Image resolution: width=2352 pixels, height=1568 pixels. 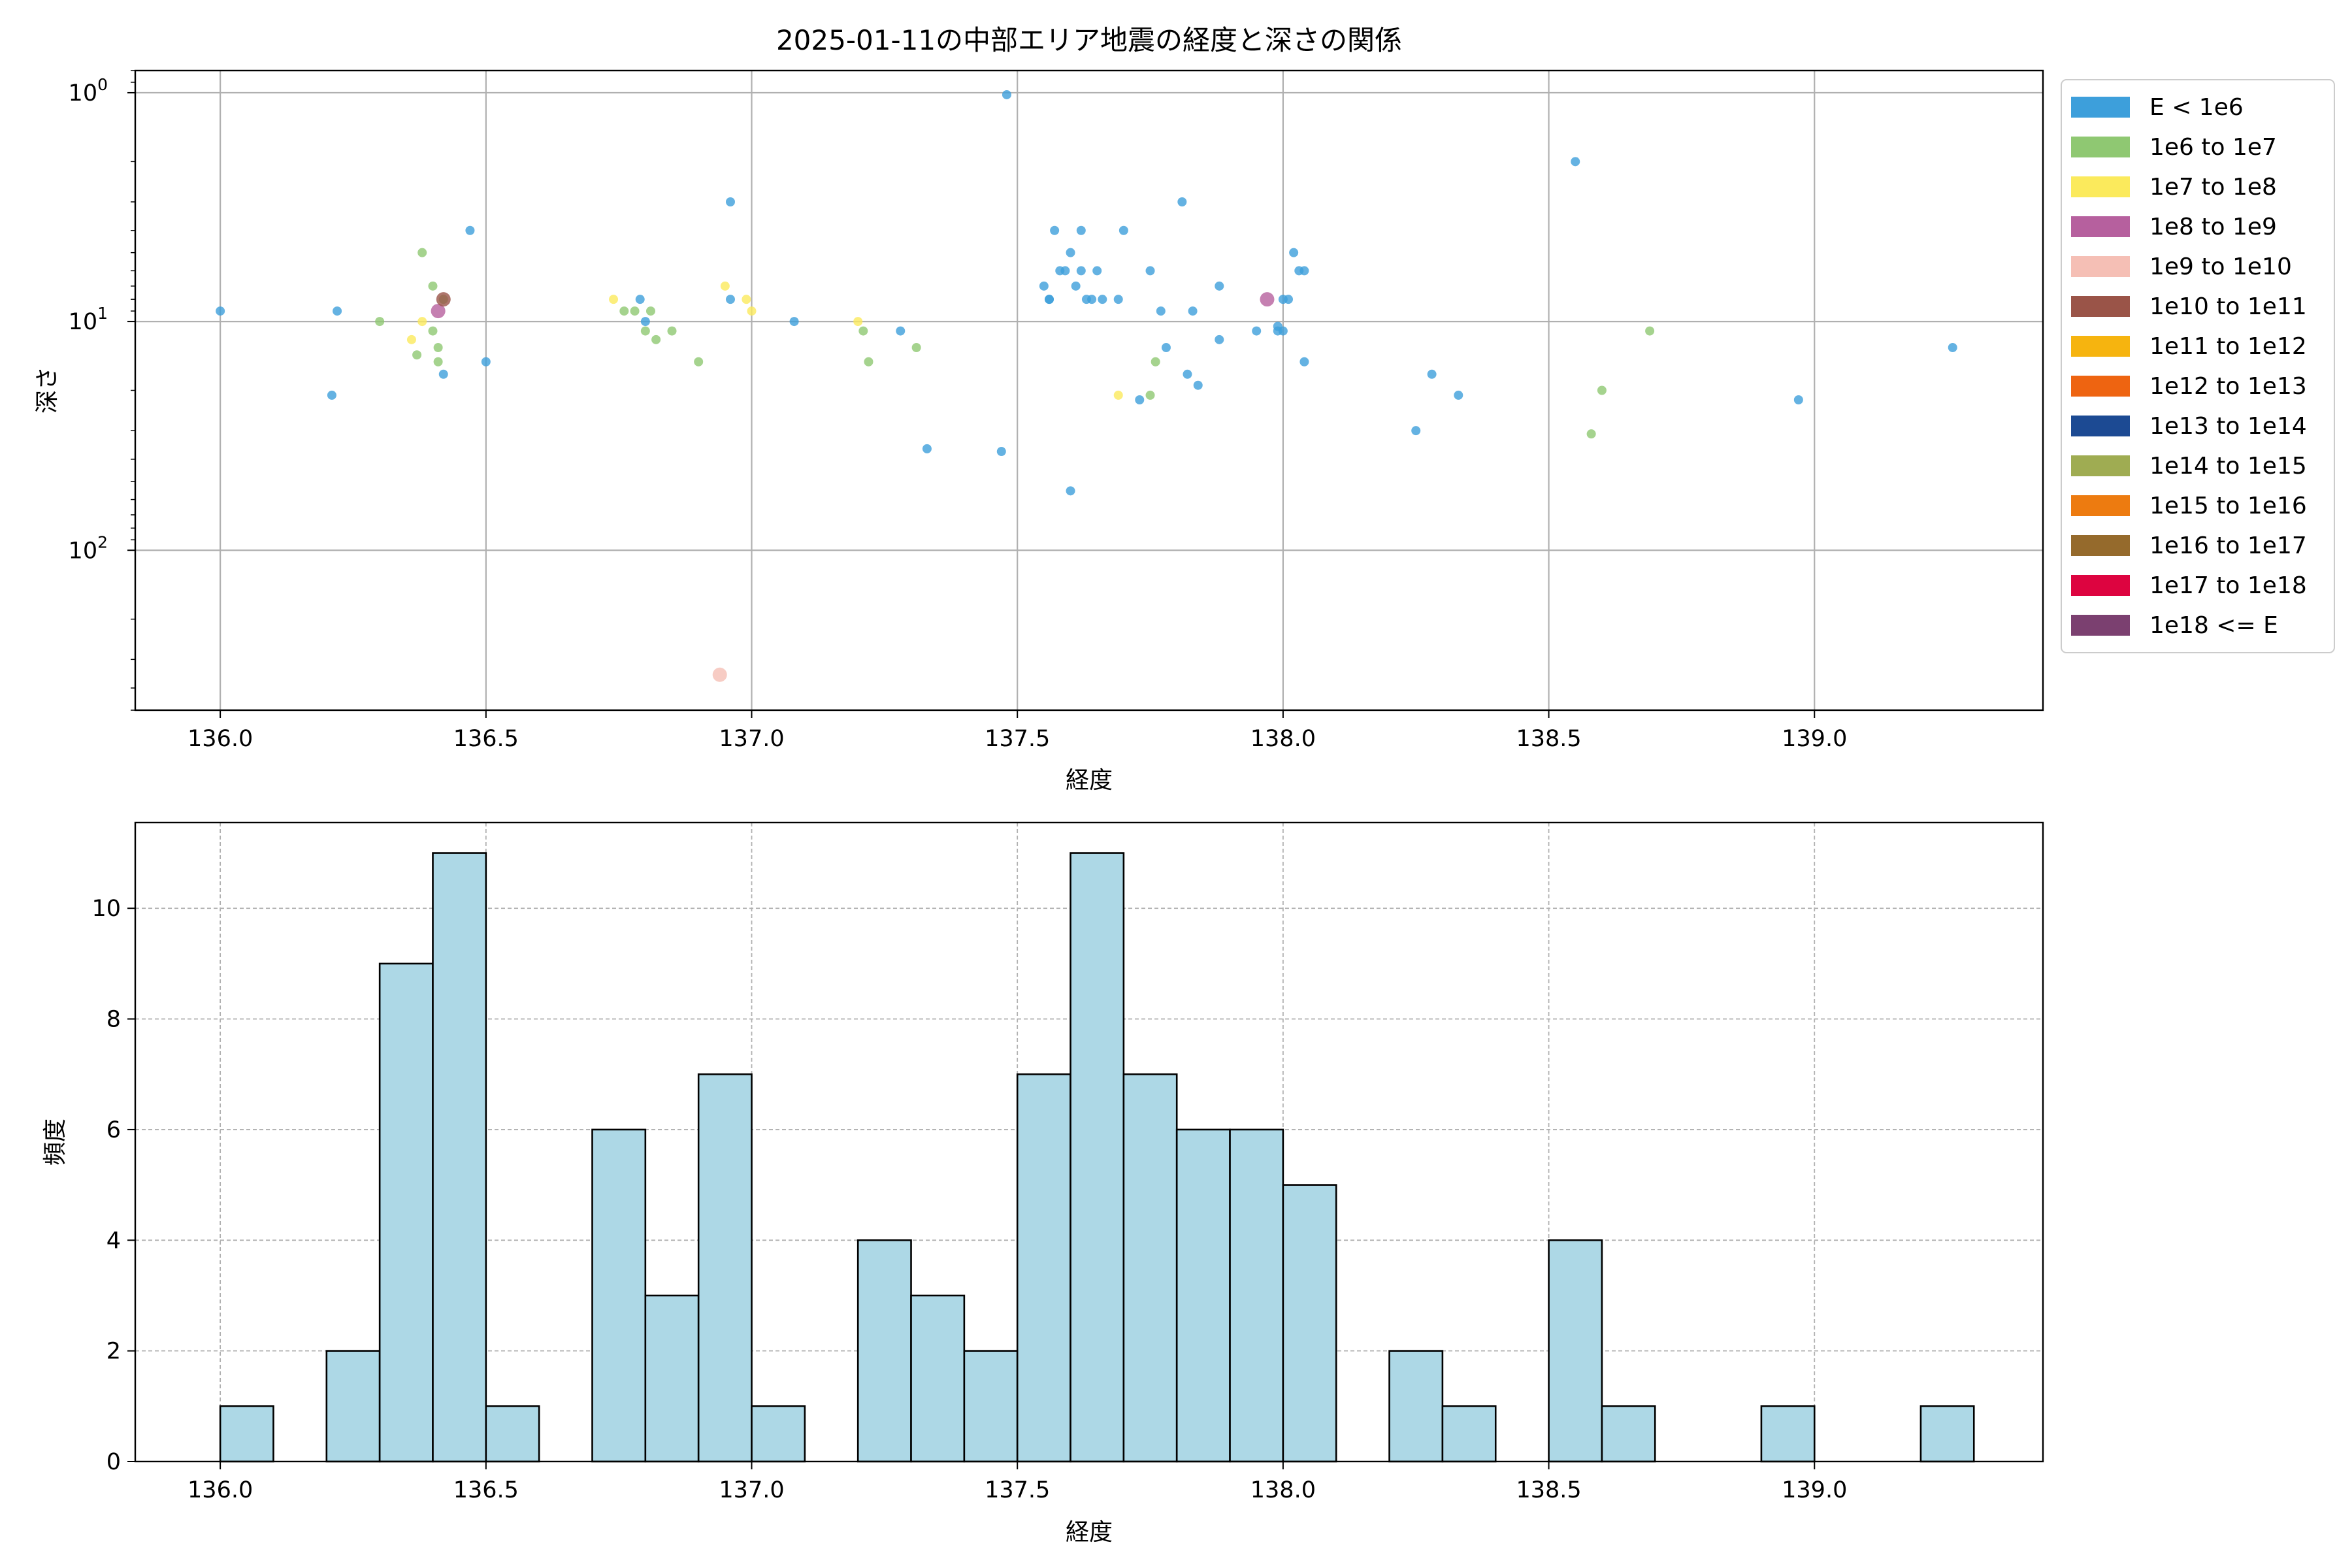 What do you see at coordinates (1548, 739) in the screenshot?
I see `scatter-x-tick-label: 138.5` at bounding box center [1548, 739].